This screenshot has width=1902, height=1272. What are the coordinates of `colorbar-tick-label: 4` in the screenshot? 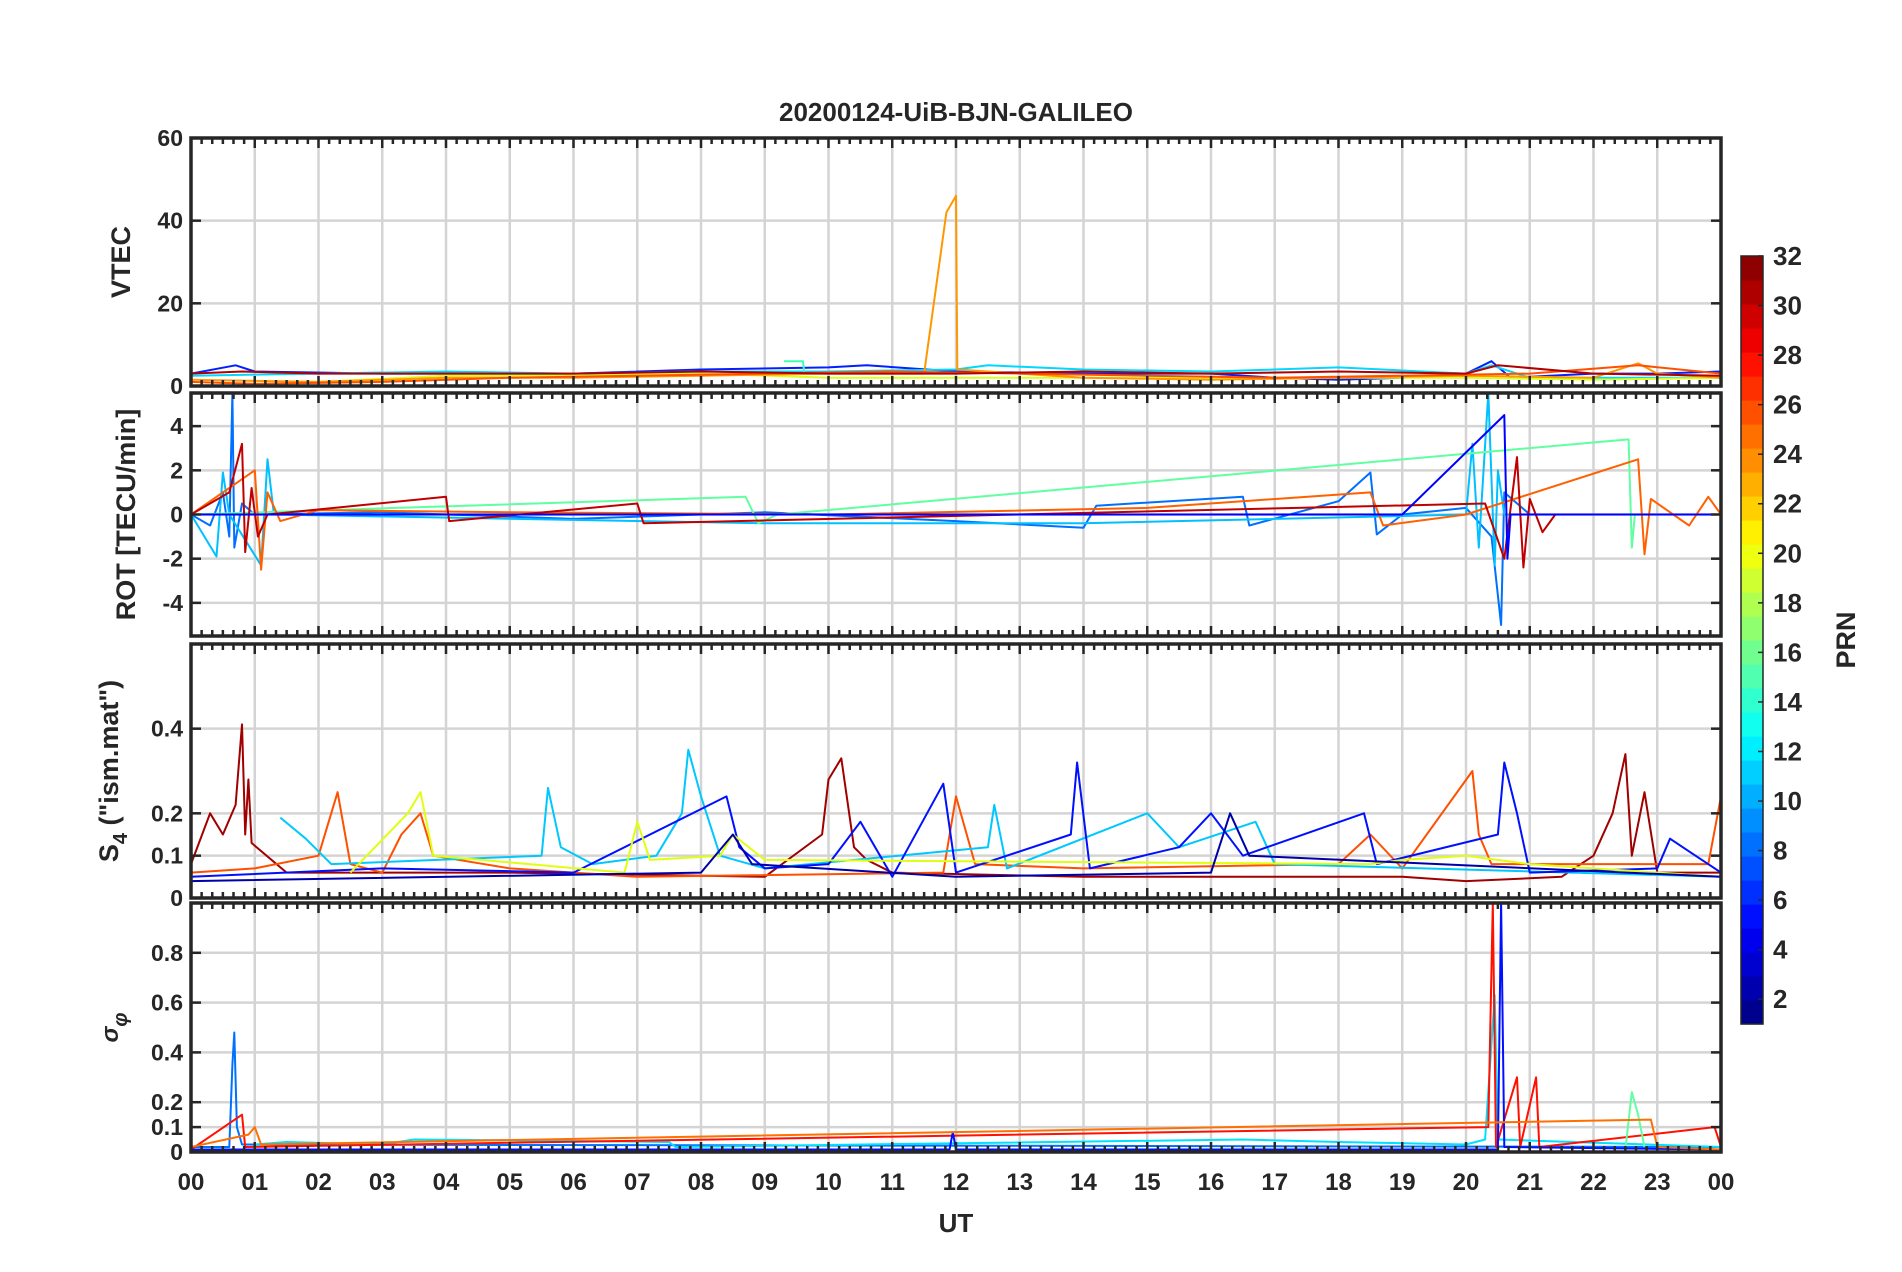 It's located at (1780, 950).